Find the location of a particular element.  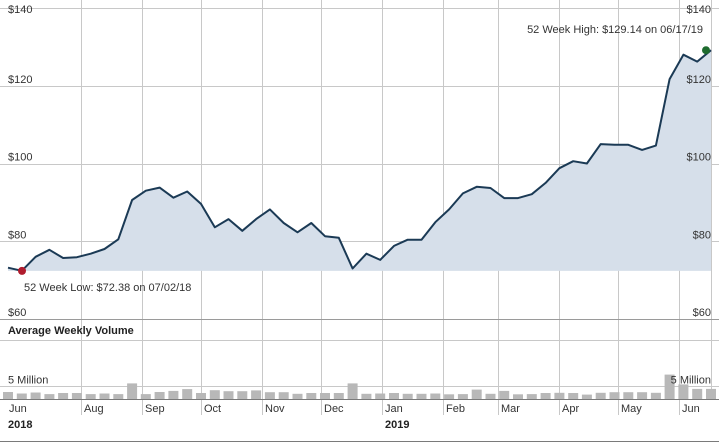

month-label: Aug is located at coordinates (94, 409).